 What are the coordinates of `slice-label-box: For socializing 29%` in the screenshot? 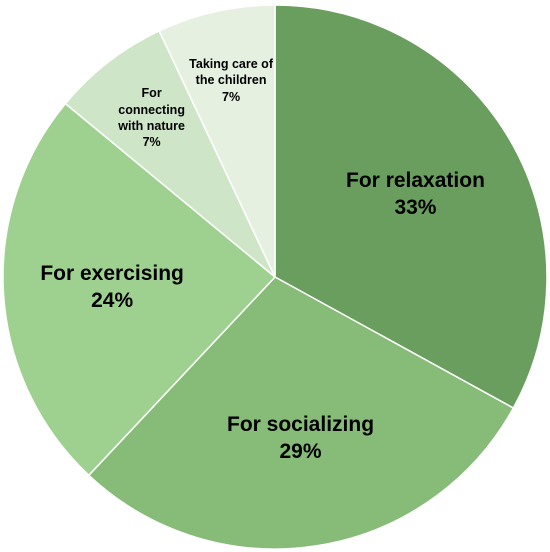 It's located at (301, 438).